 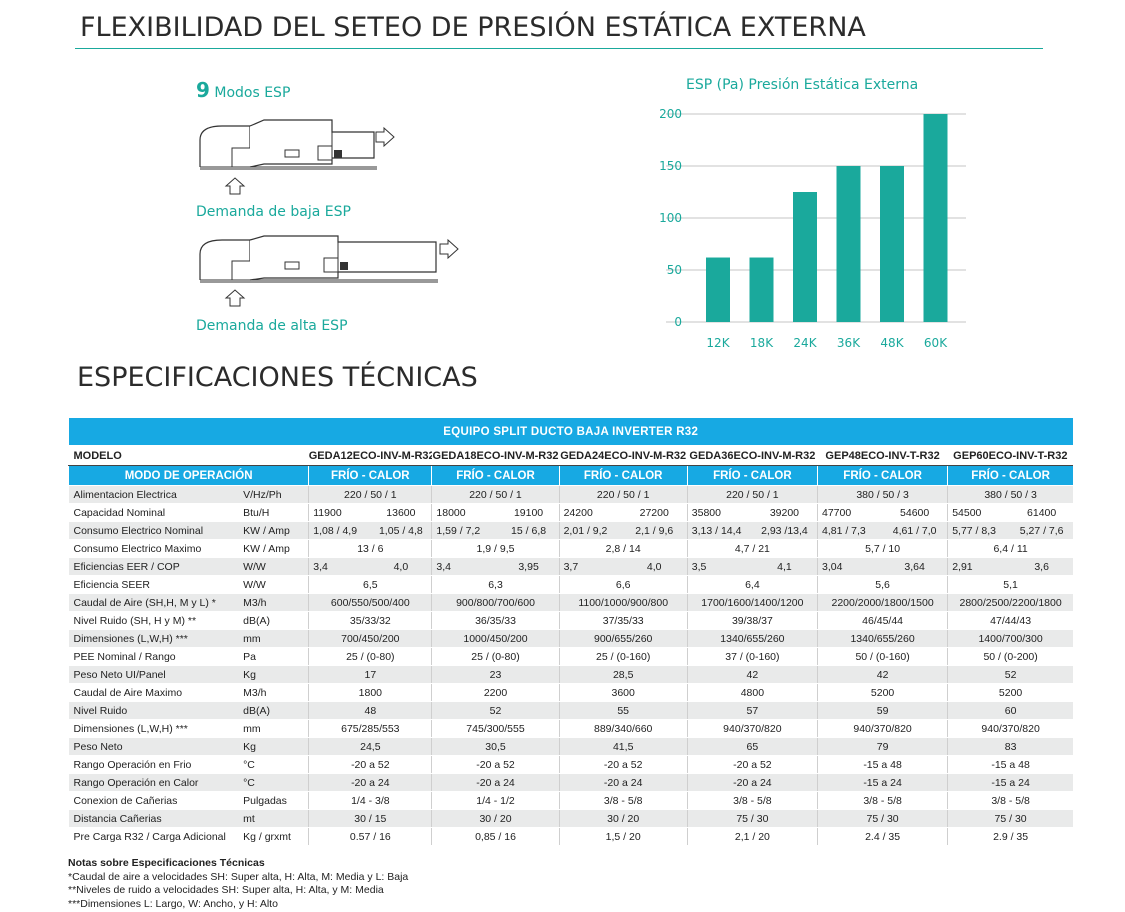 I want to click on cell-value: 42, so click(x=882, y=674).